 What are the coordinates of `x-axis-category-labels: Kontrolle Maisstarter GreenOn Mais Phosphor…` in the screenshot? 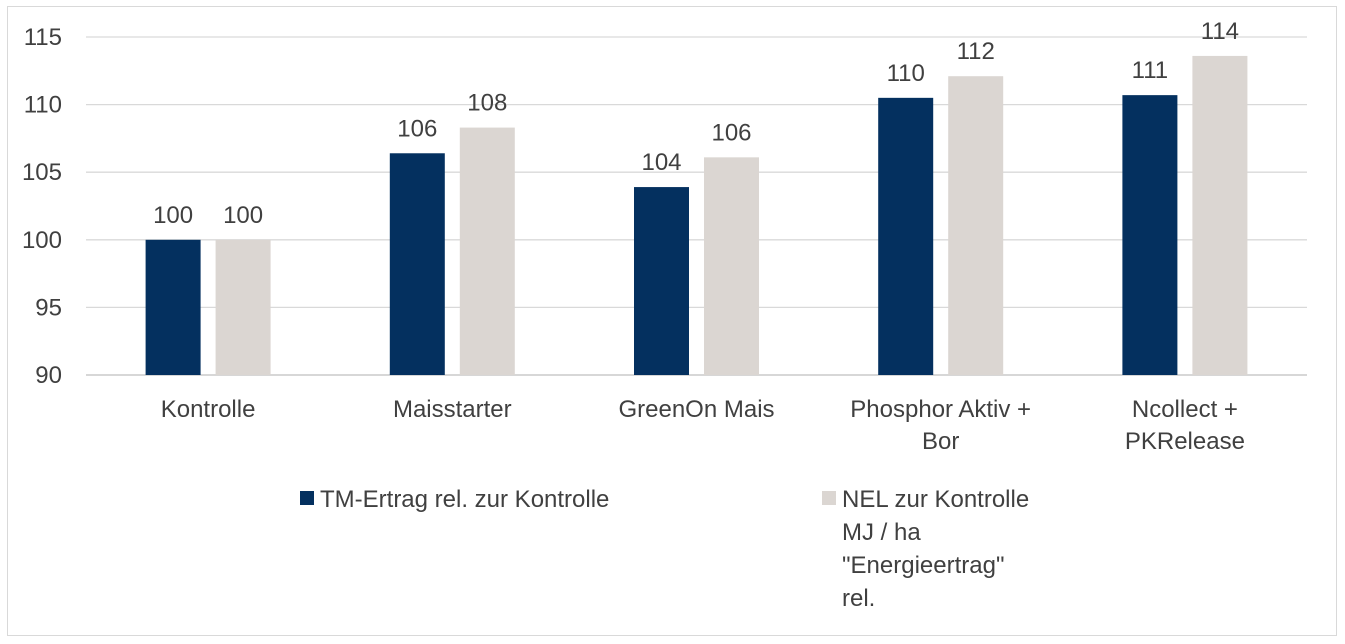 It's located at (703, 425).